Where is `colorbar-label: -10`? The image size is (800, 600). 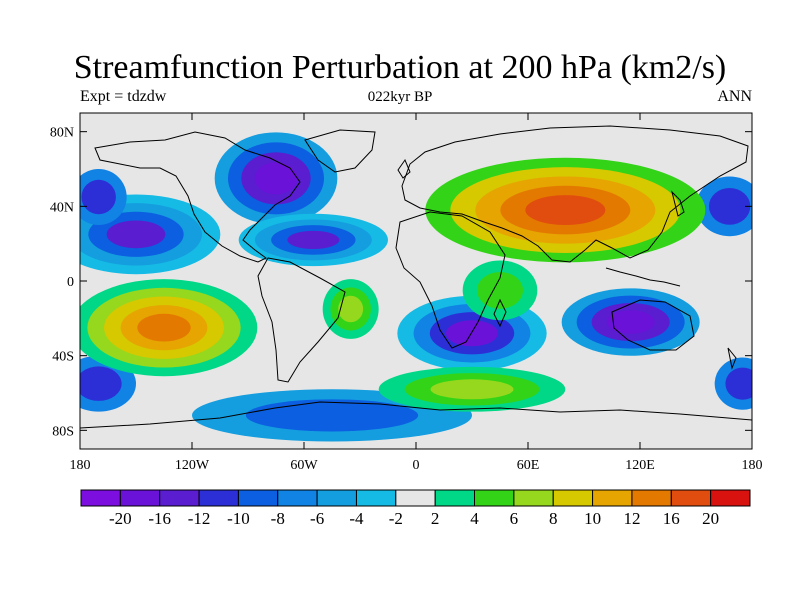
colorbar-label: -10 is located at coordinates (238, 518).